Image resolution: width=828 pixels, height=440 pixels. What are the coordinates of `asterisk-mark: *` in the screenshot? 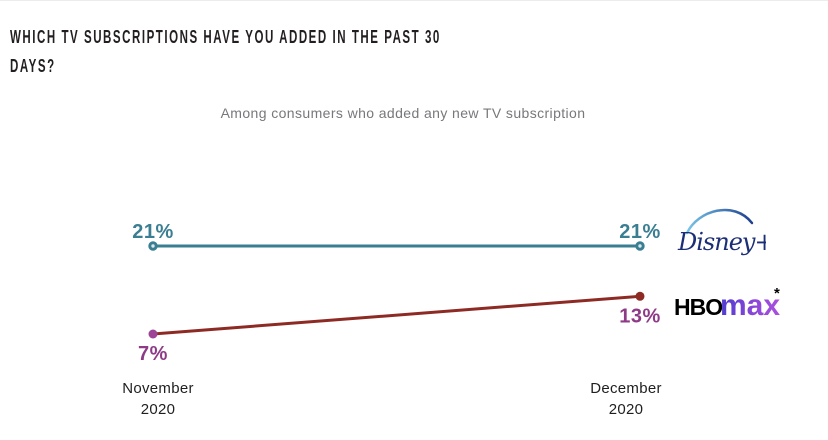 It's located at (777, 293).